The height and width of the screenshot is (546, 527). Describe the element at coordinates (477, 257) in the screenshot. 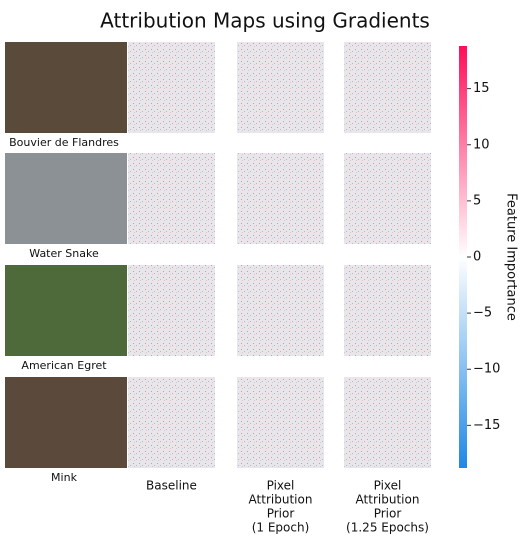

I see `colorbar-tick-label: 0` at that location.